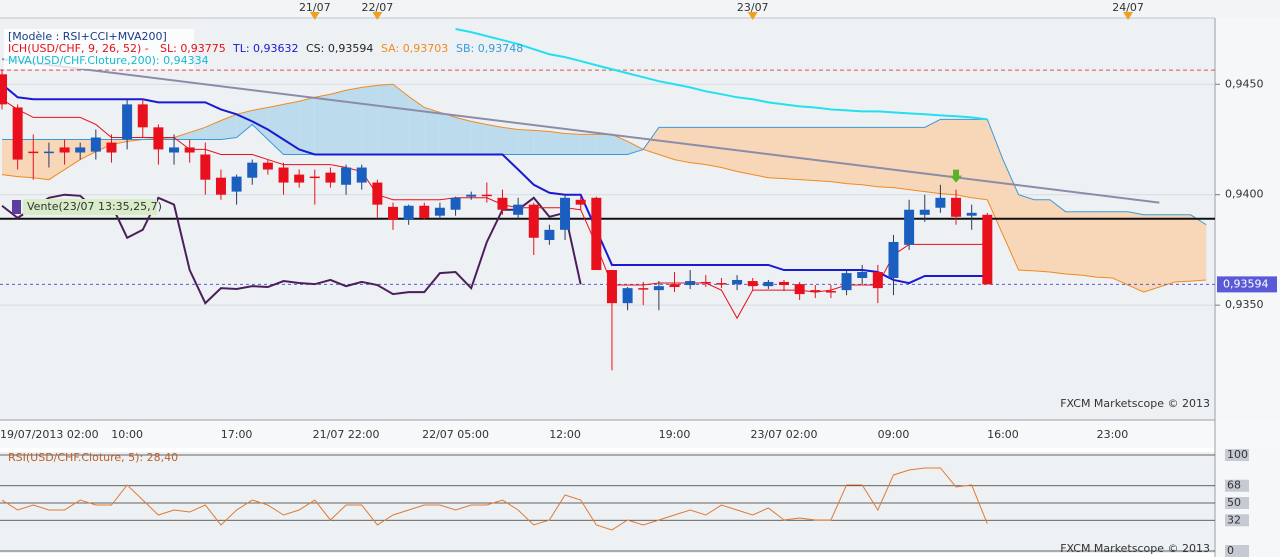  Describe the element at coordinates (956, 176) in the screenshot. I see `signal-arrow` at that location.